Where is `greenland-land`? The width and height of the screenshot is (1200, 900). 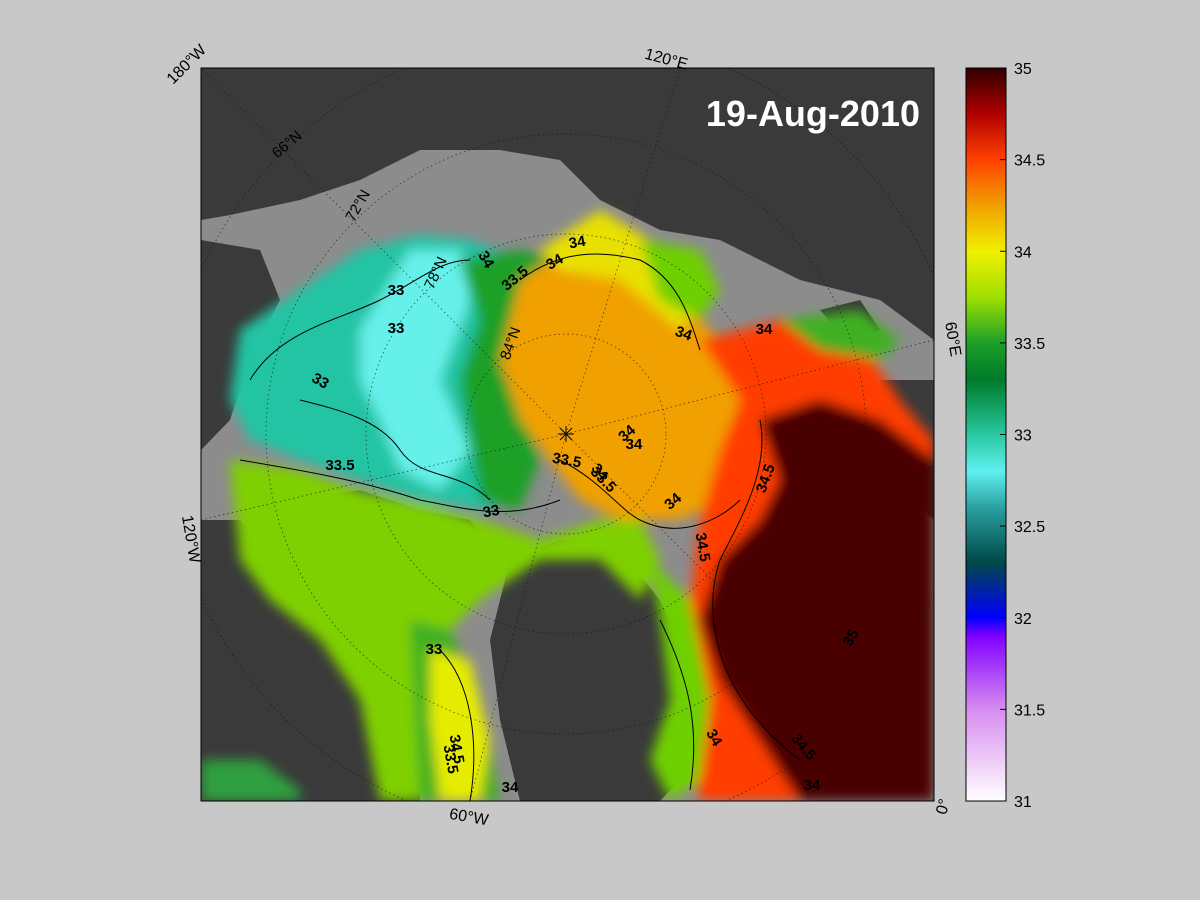 greenland-land is located at coordinates (595, 670).